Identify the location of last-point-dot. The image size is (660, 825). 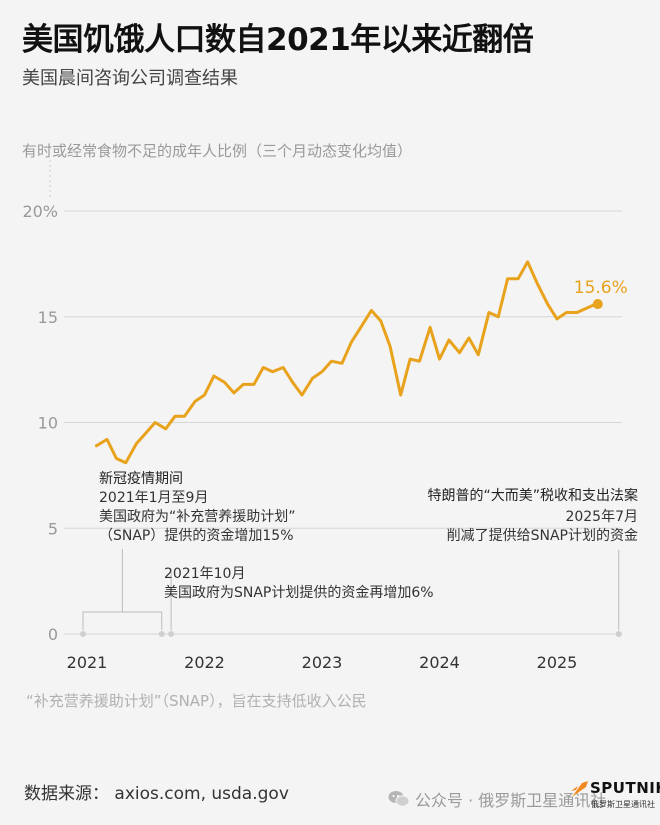
(597, 304).